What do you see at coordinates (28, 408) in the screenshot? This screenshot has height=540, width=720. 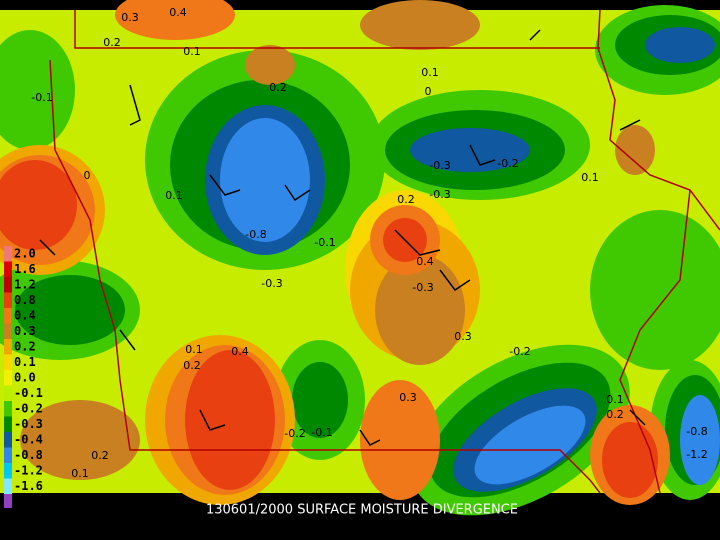 I see `legend-label: -0.2` at bounding box center [28, 408].